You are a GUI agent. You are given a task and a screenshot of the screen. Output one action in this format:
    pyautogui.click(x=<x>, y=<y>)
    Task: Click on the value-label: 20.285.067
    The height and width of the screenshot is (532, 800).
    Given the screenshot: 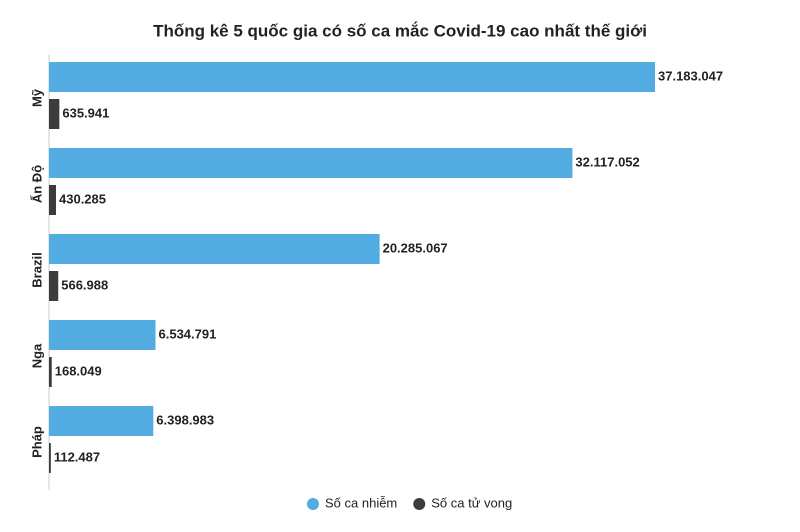 What is the action you would take?
    pyautogui.click(x=415, y=247)
    